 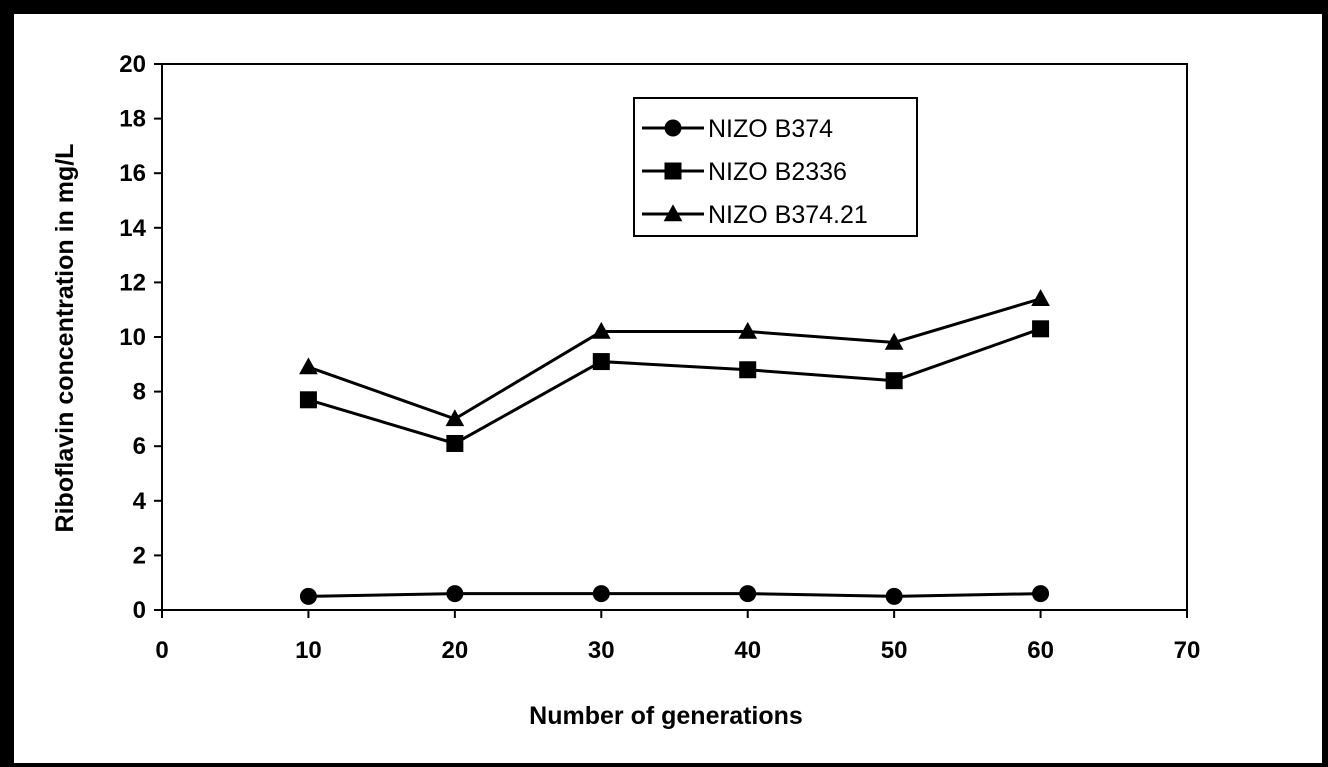 What do you see at coordinates (666, 716) in the screenshot?
I see `x-axis-title: Number of generations` at bounding box center [666, 716].